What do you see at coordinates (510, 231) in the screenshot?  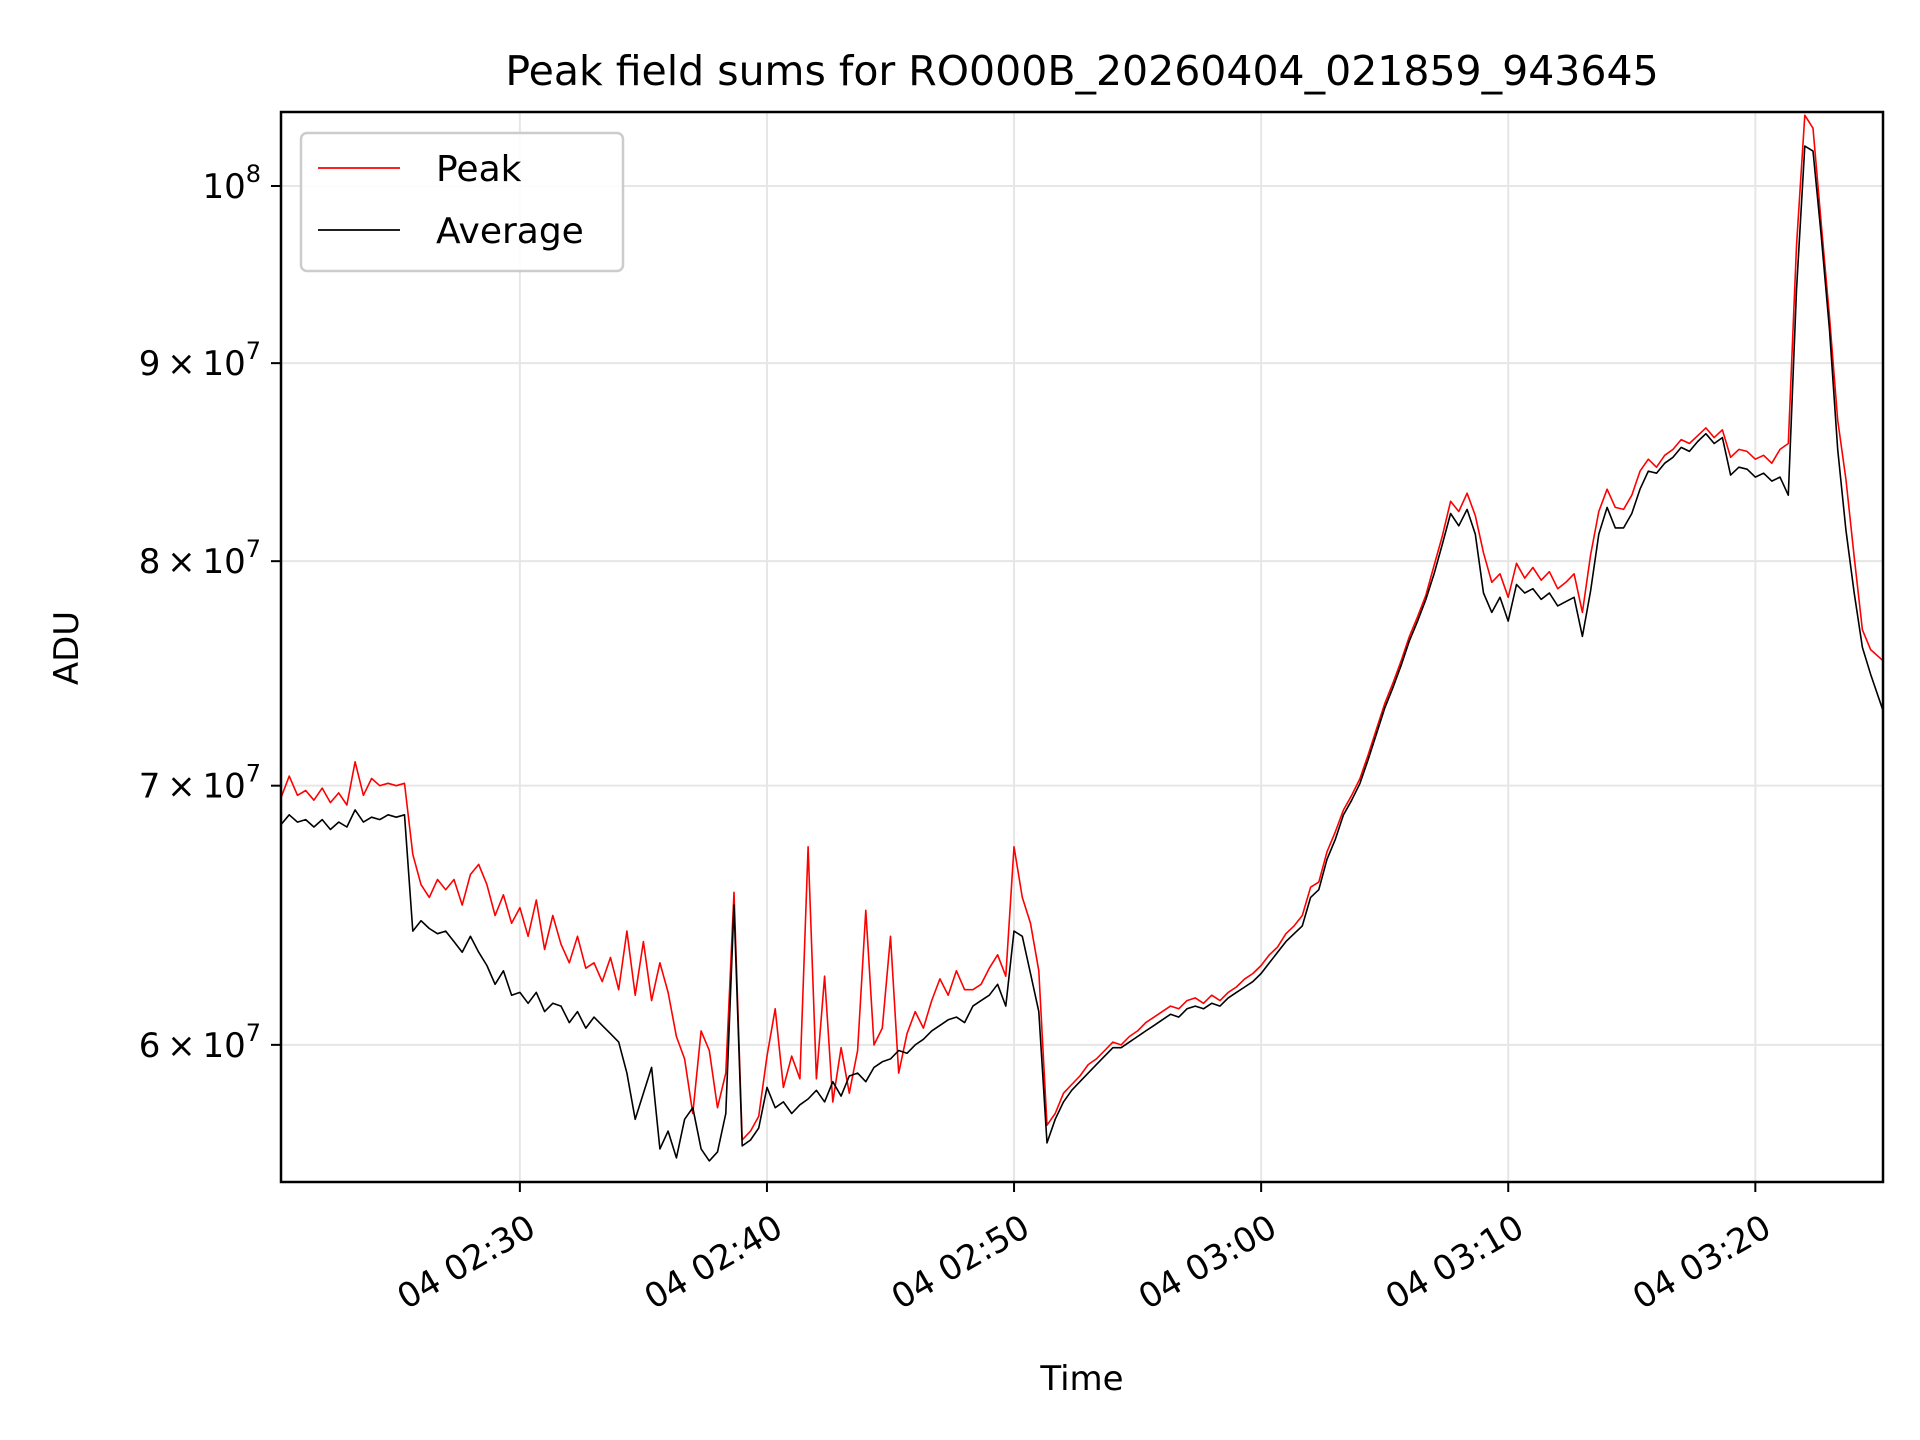 I see `legend-label-average: Average` at bounding box center [510, 231].